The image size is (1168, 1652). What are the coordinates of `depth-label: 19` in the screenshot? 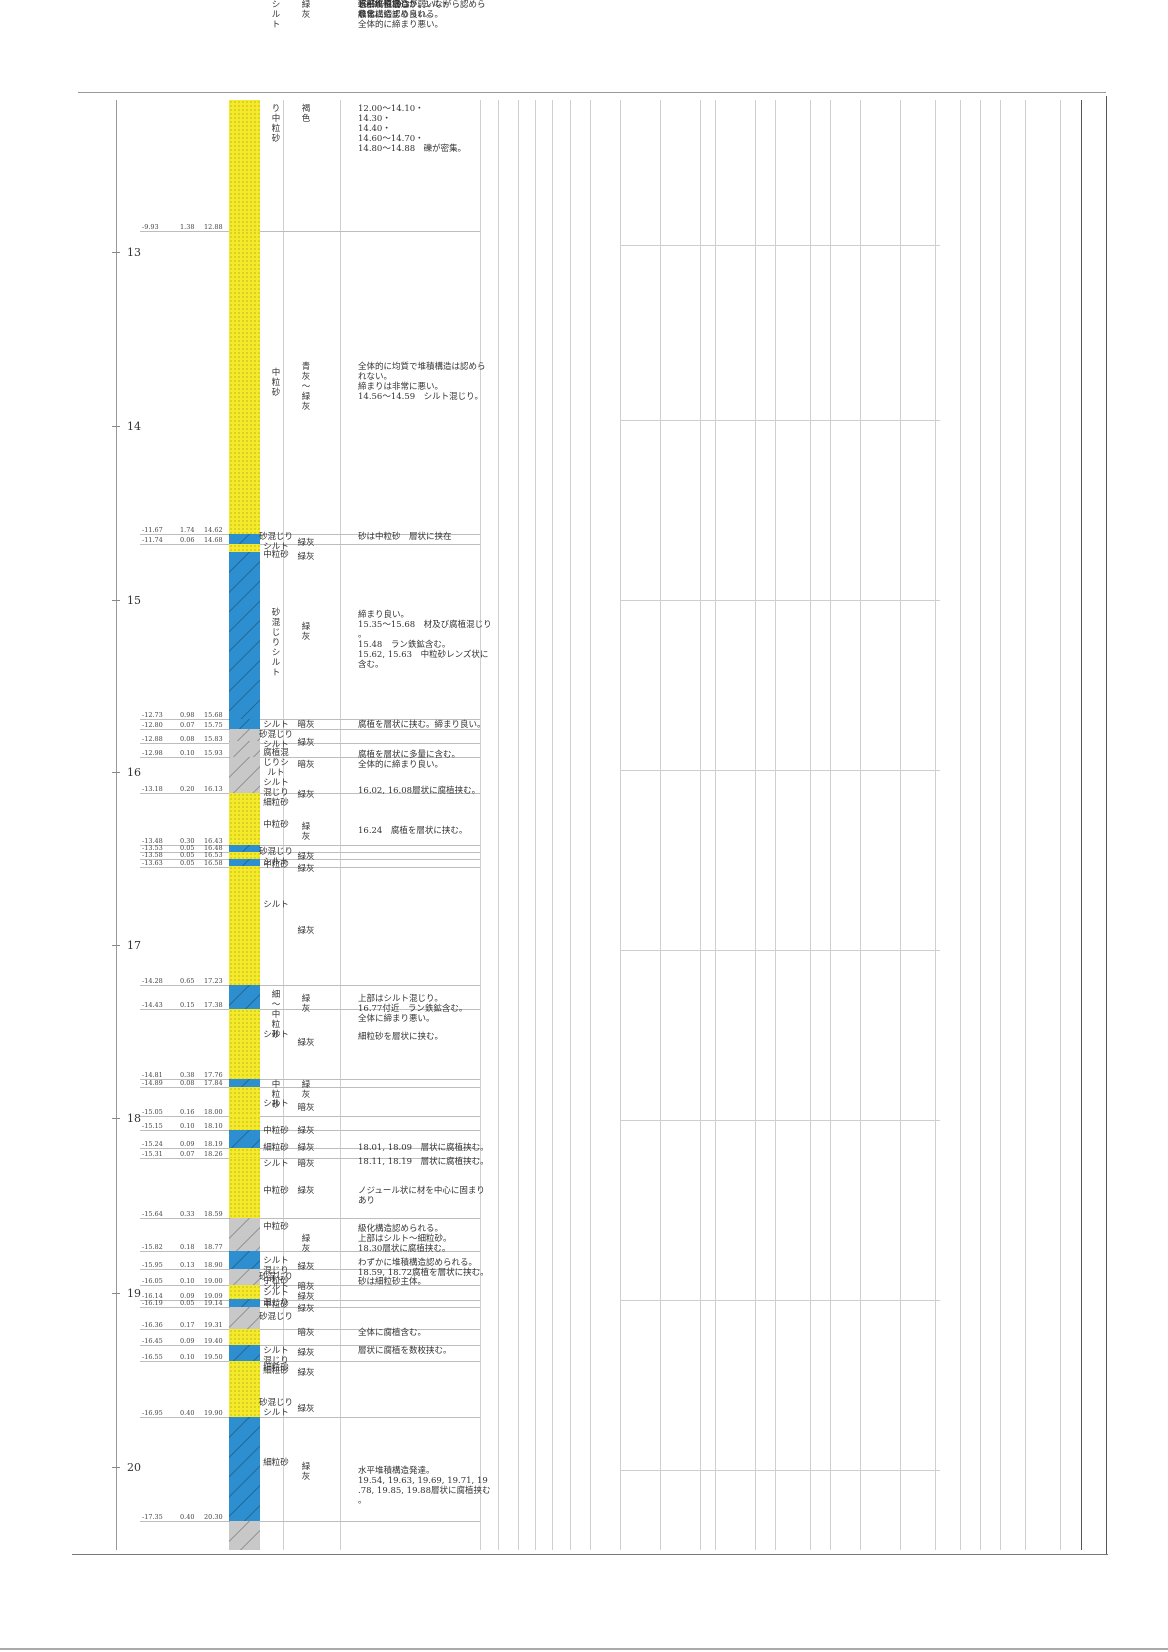 It's located at (134, 1293).